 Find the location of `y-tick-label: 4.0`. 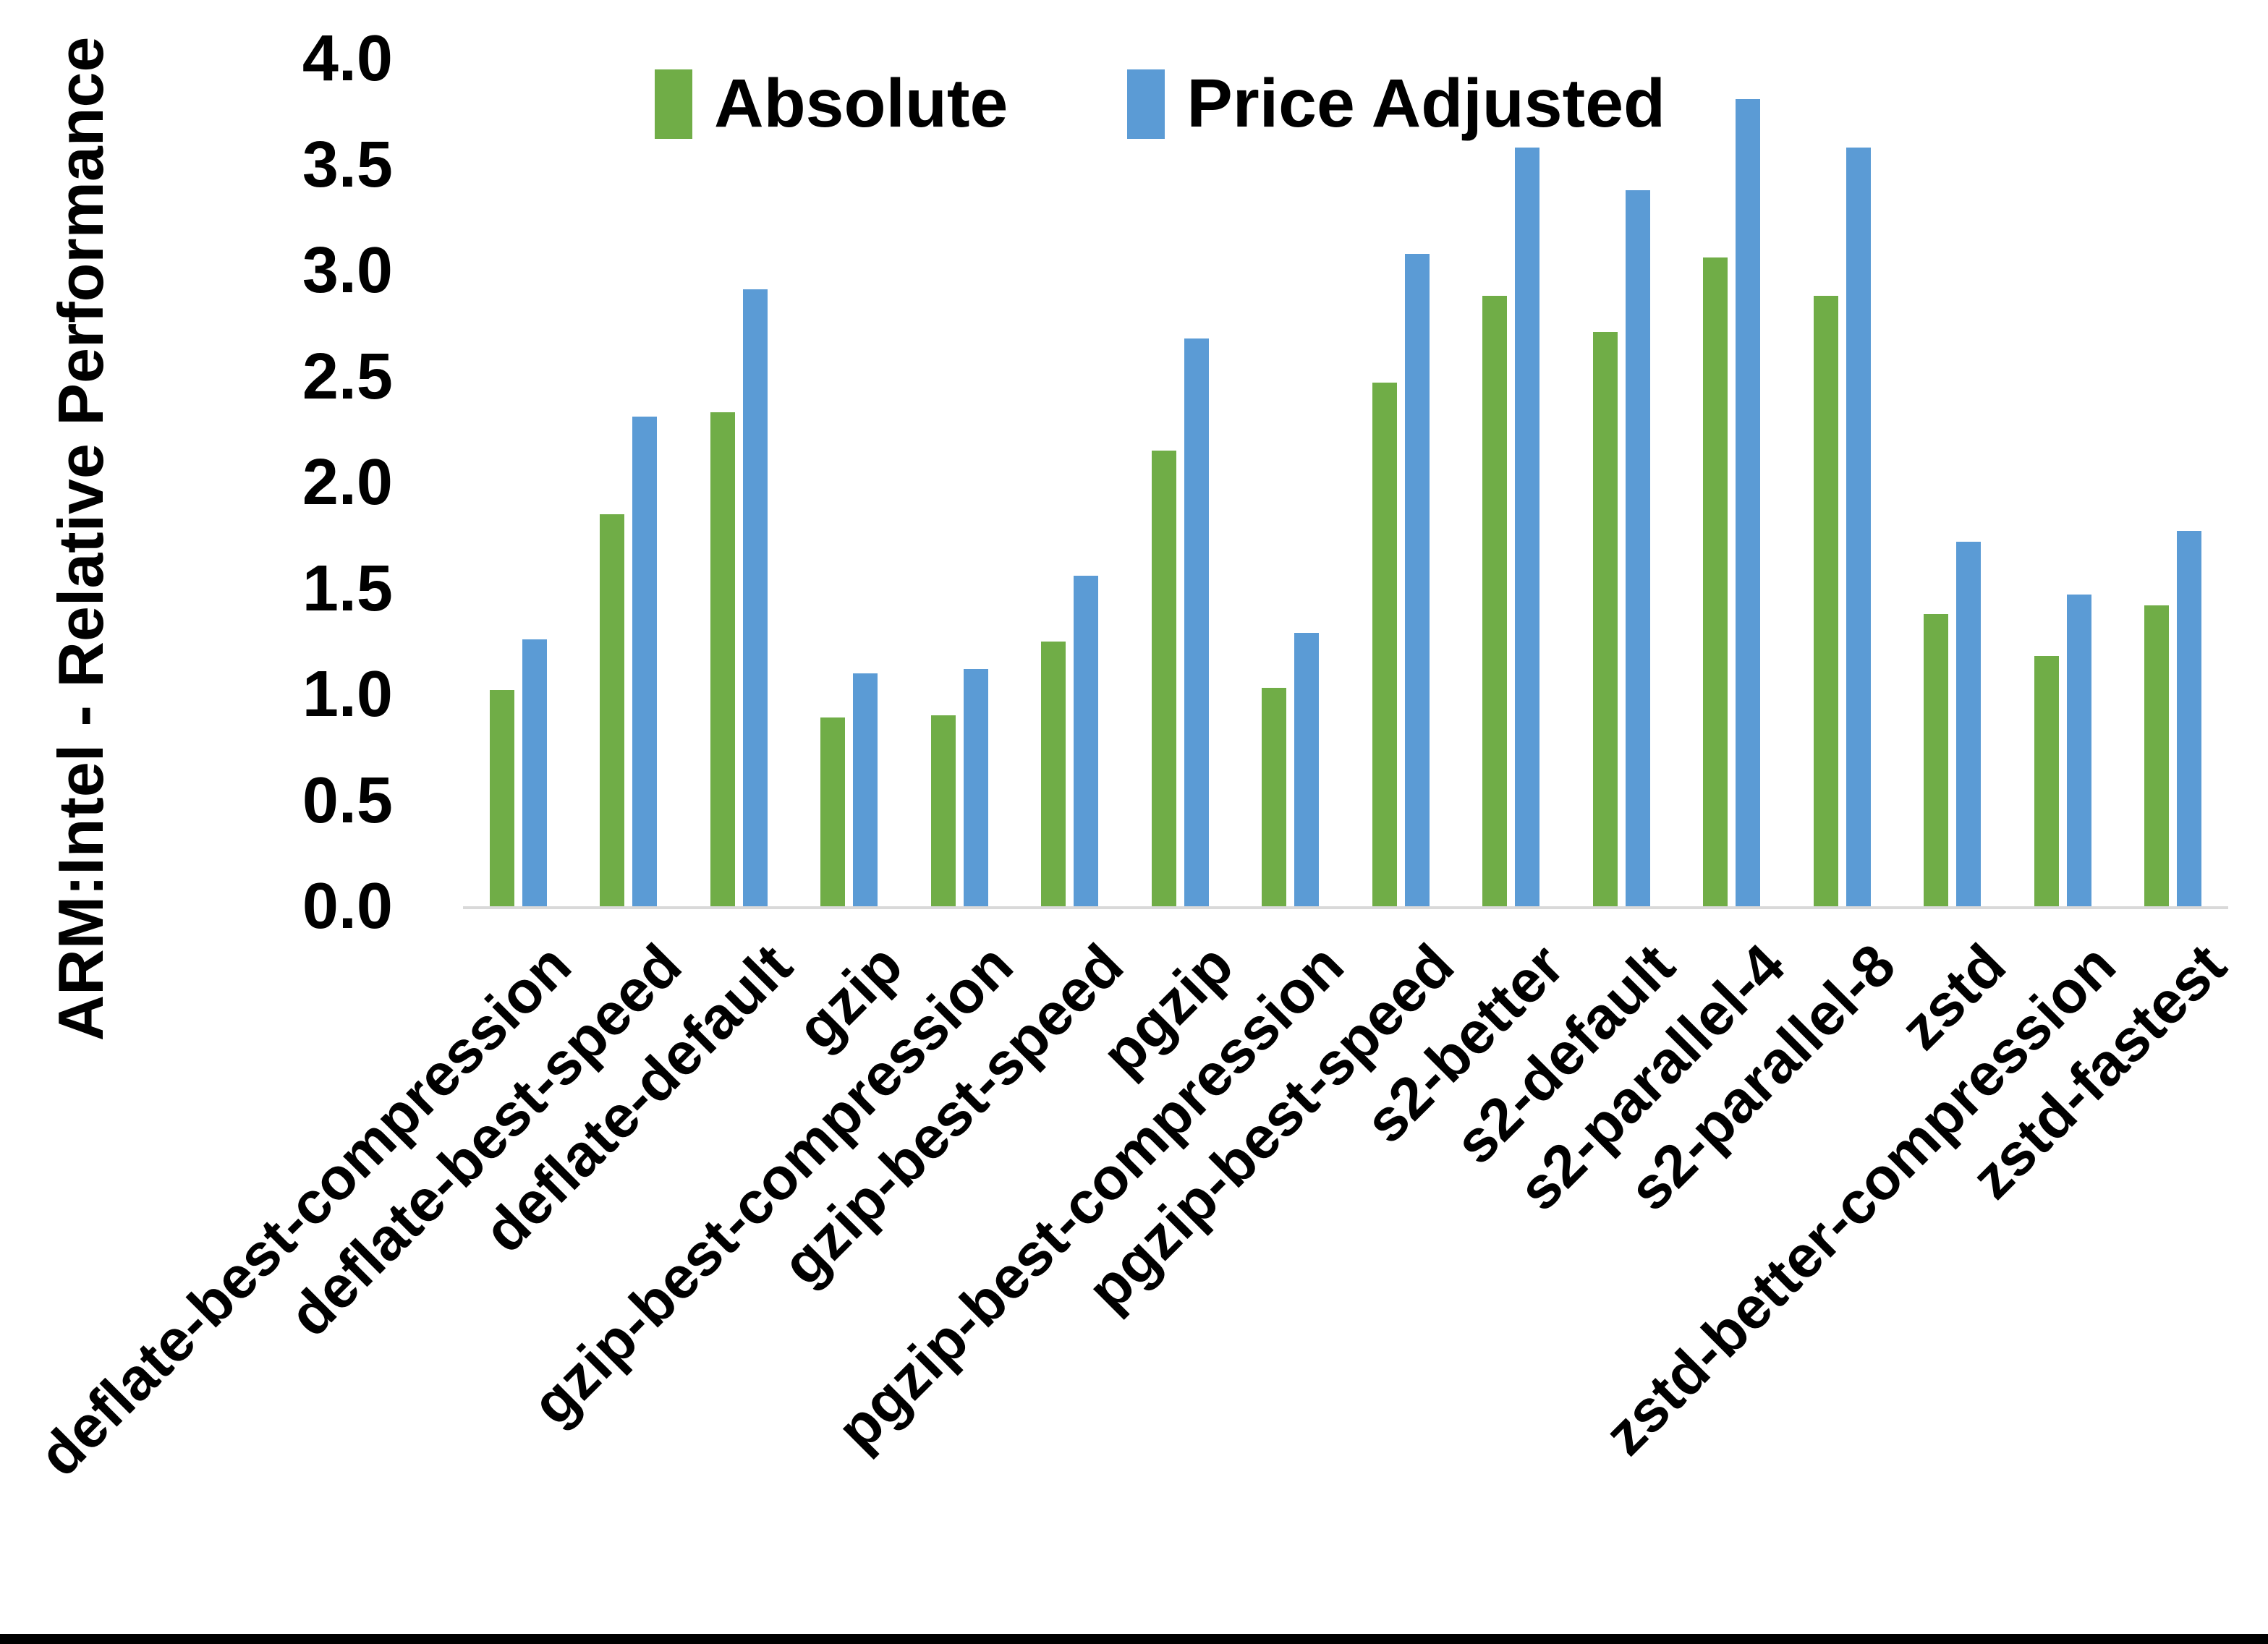

y-tick-label: 4.0 is located at coordinates (347, 58).